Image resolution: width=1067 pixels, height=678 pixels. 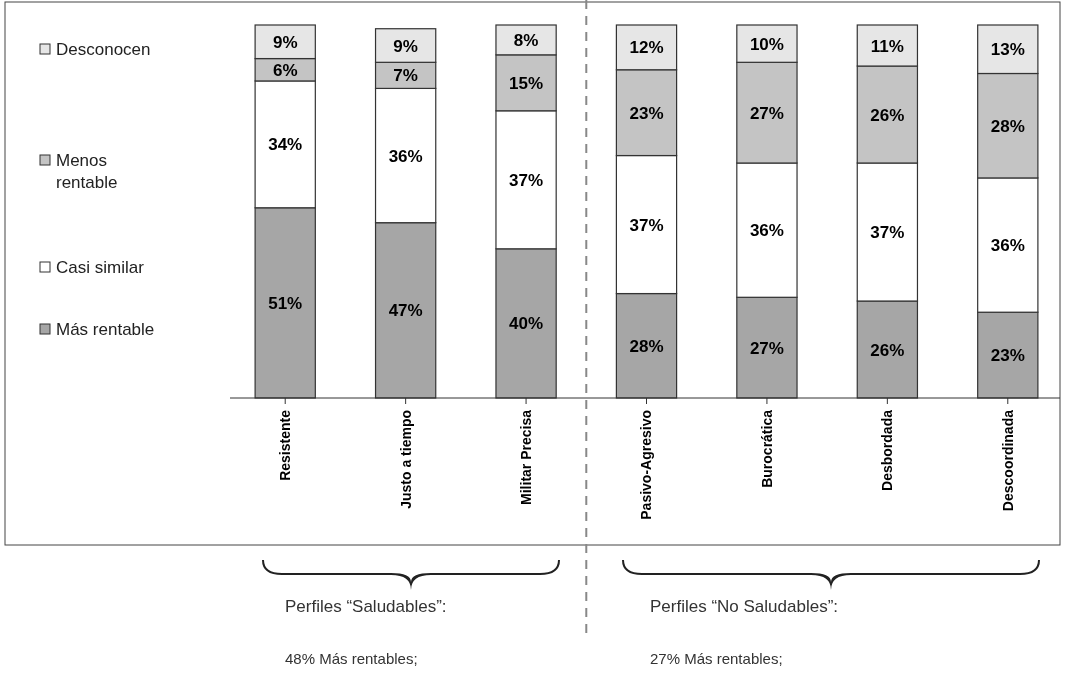 What do you see at coordinates (716, 658) in the screenshot?
I see `text: 27% Más rentables;` at bounding box center [716, 658].